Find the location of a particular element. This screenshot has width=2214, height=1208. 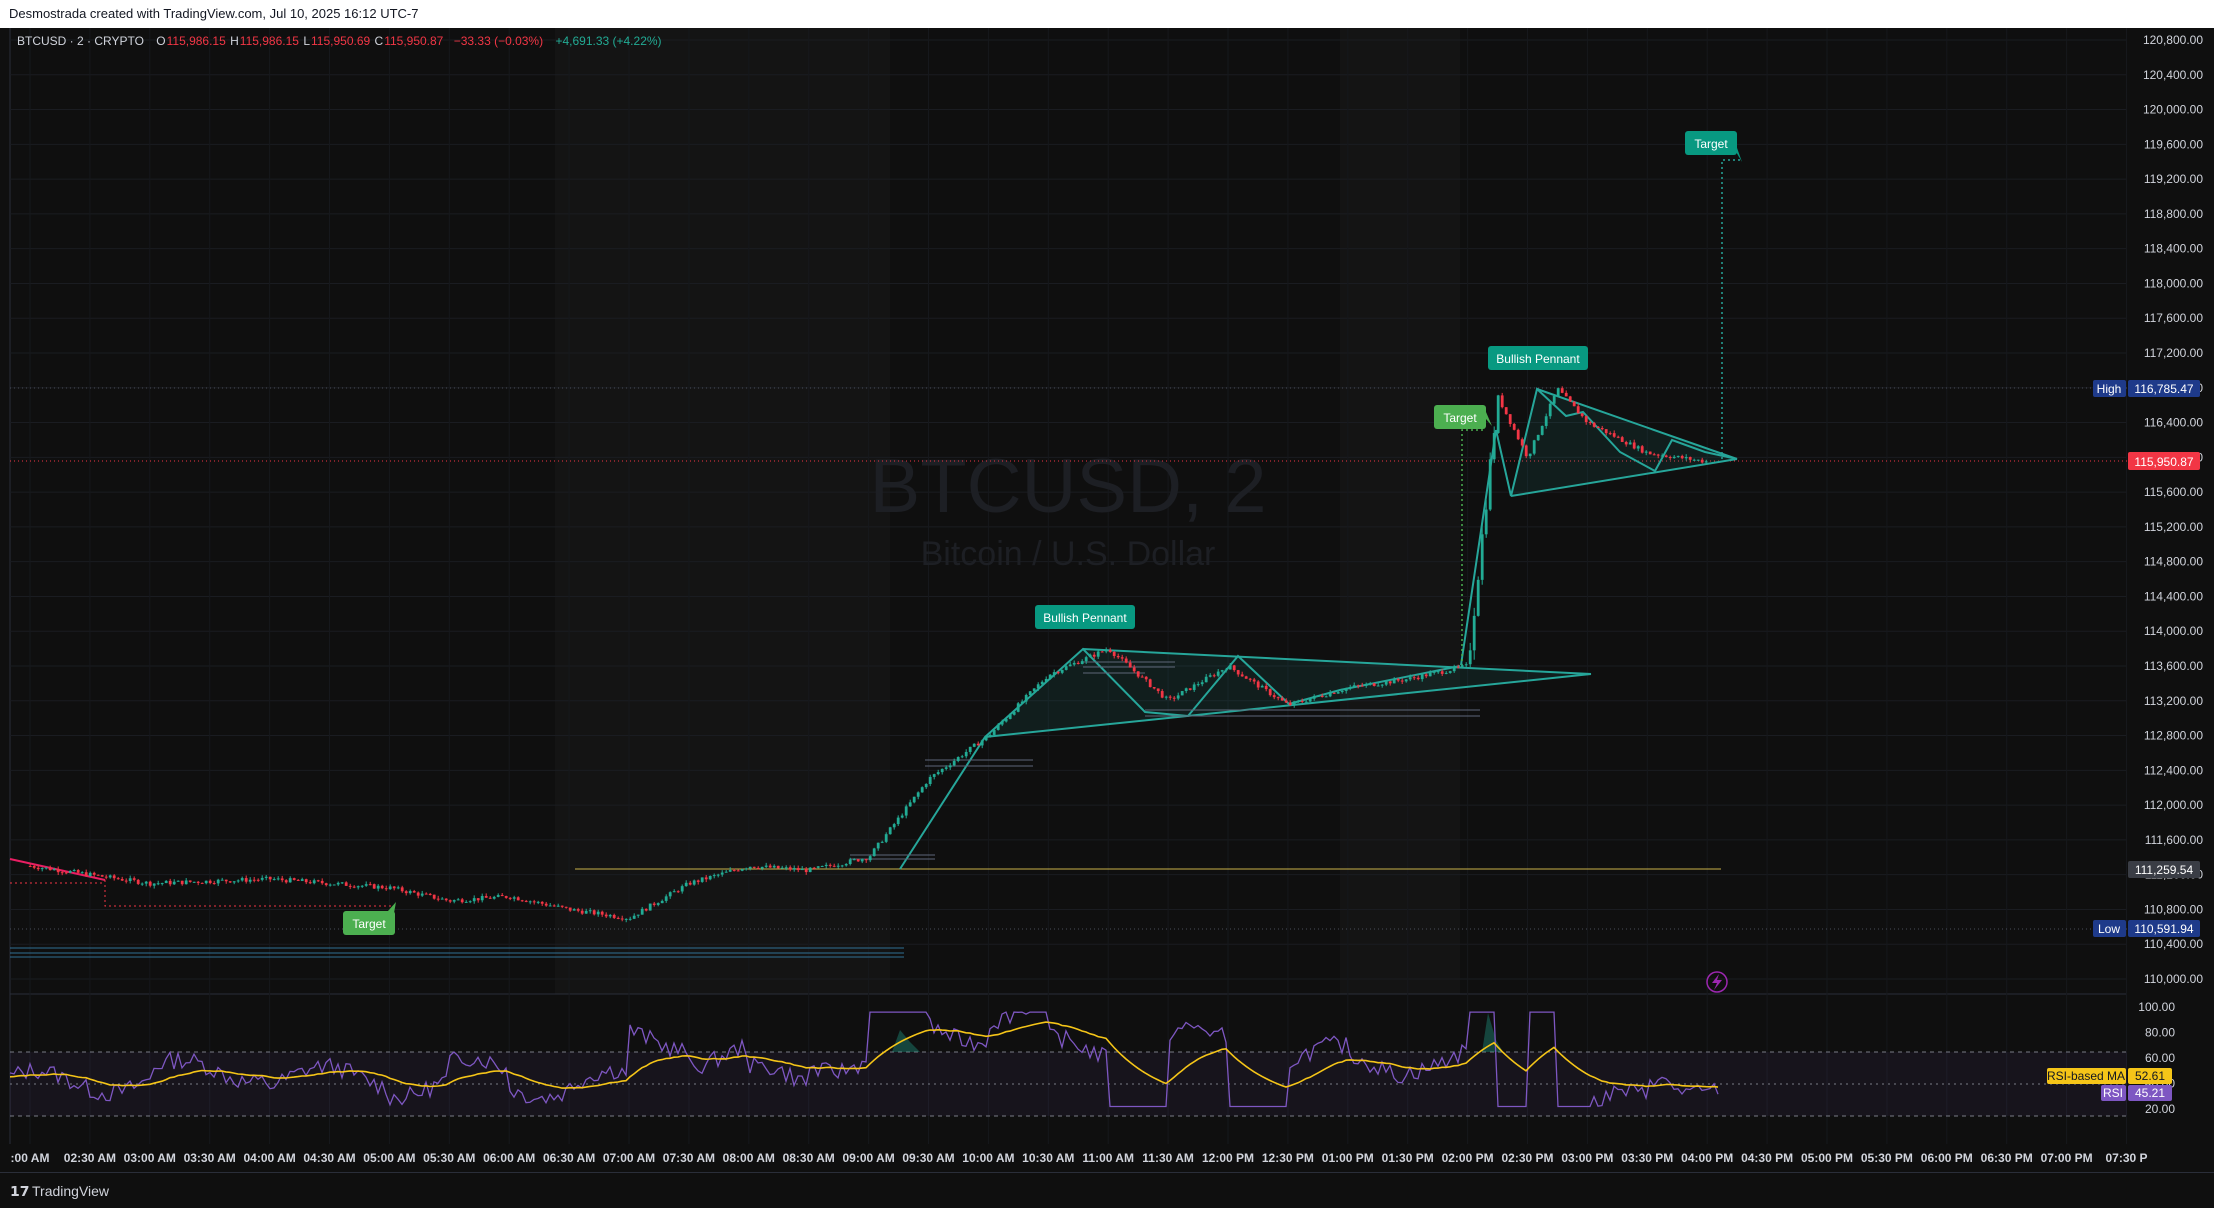

tradingview-logo-icon: 𝟭𝟳 is located at coordinates (20, 1191).